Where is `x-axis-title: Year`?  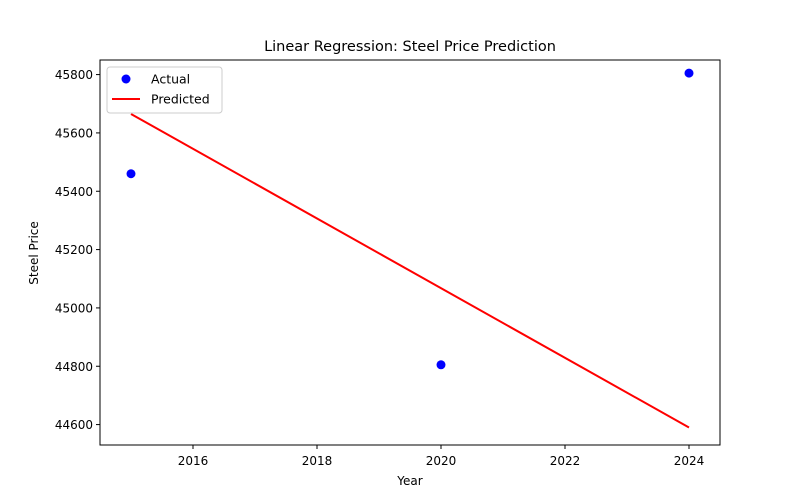
x-axis-title: Year is located at coordinates (409, 481).